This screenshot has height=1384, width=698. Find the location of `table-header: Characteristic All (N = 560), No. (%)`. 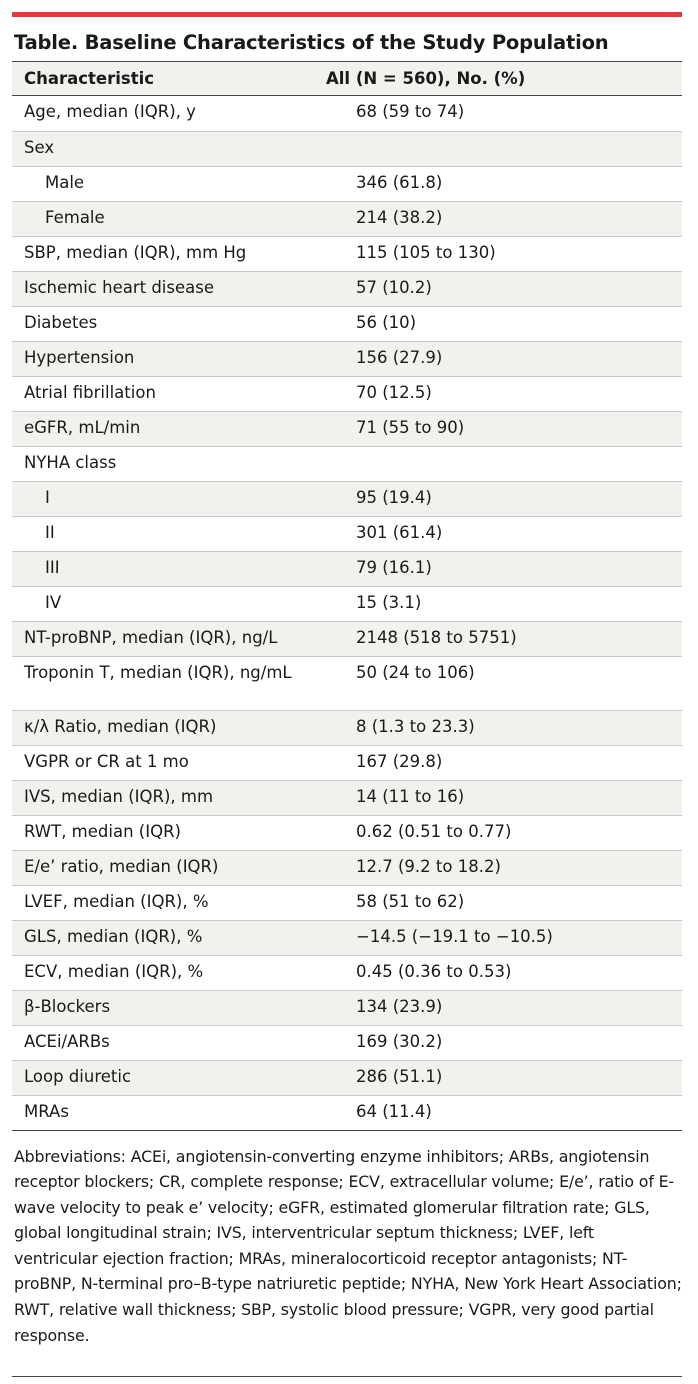

table-header: Characteristic All (N = 560), No. (%) is located at coordinates (347, 78).